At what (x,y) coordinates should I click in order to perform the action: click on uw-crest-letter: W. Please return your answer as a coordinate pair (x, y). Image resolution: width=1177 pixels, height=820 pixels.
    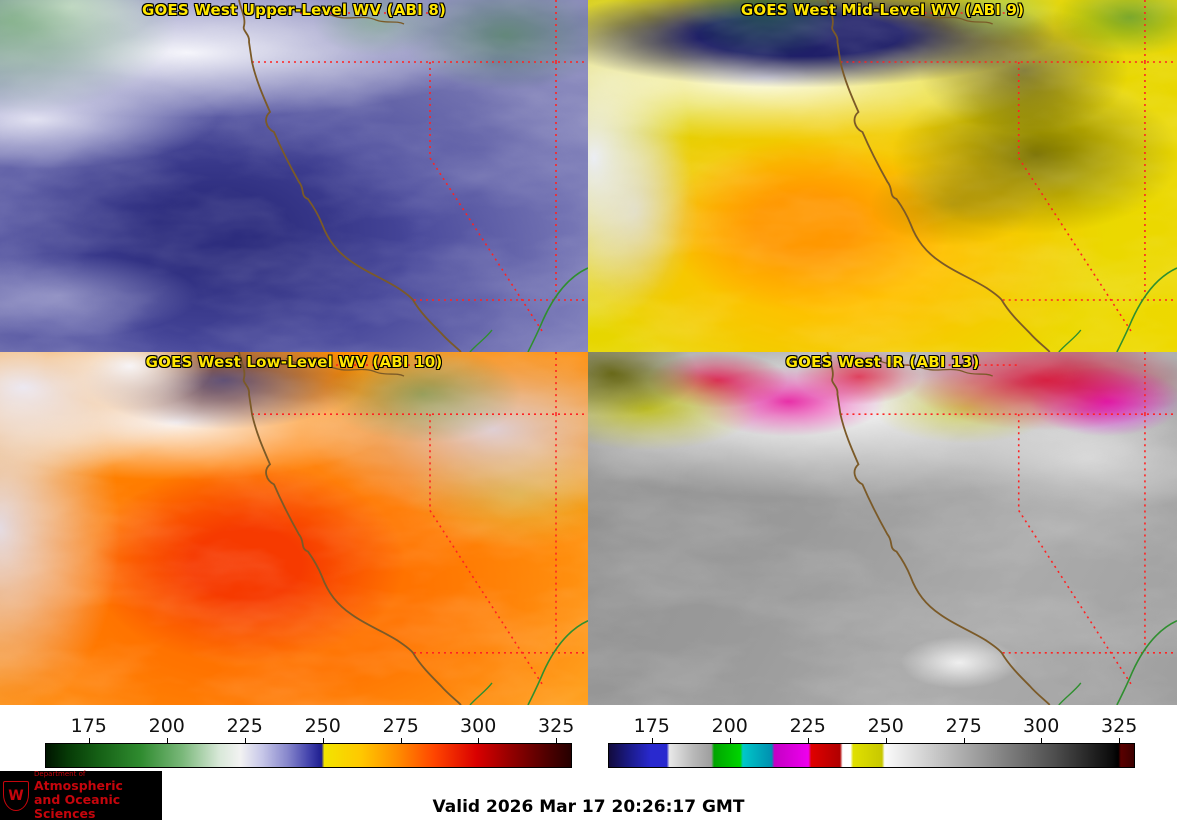
    Looking at the image, I should click on (16, 795).